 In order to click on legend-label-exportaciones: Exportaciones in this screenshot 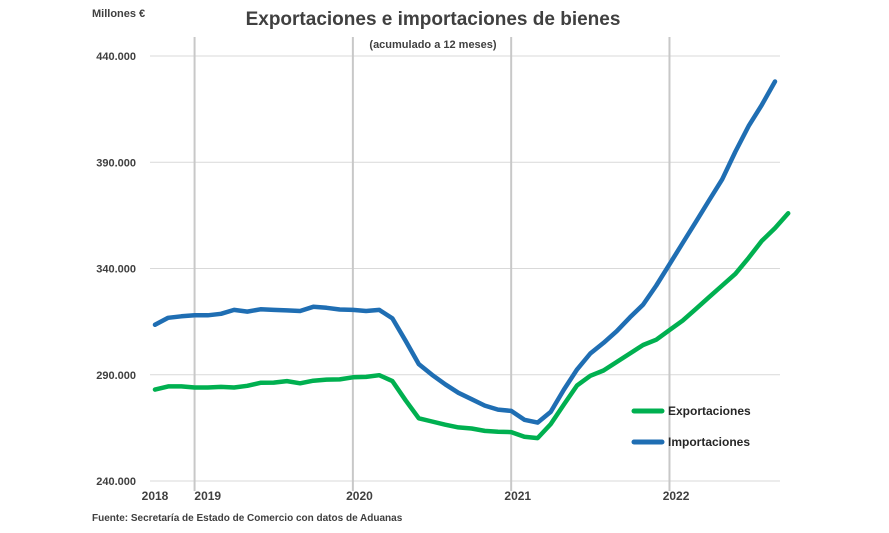, I will do `click(709, 411)`.